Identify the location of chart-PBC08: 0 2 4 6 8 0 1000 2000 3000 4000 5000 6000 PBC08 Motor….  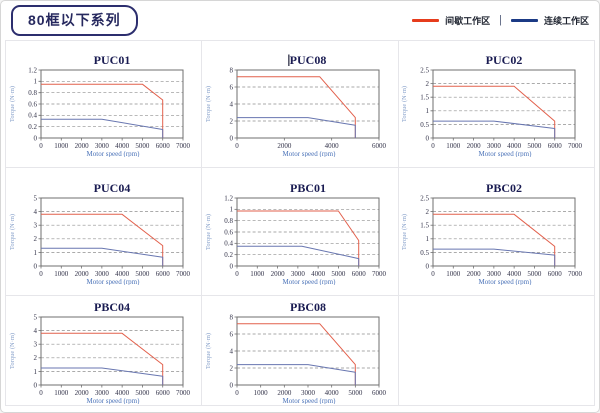
(296, 352).